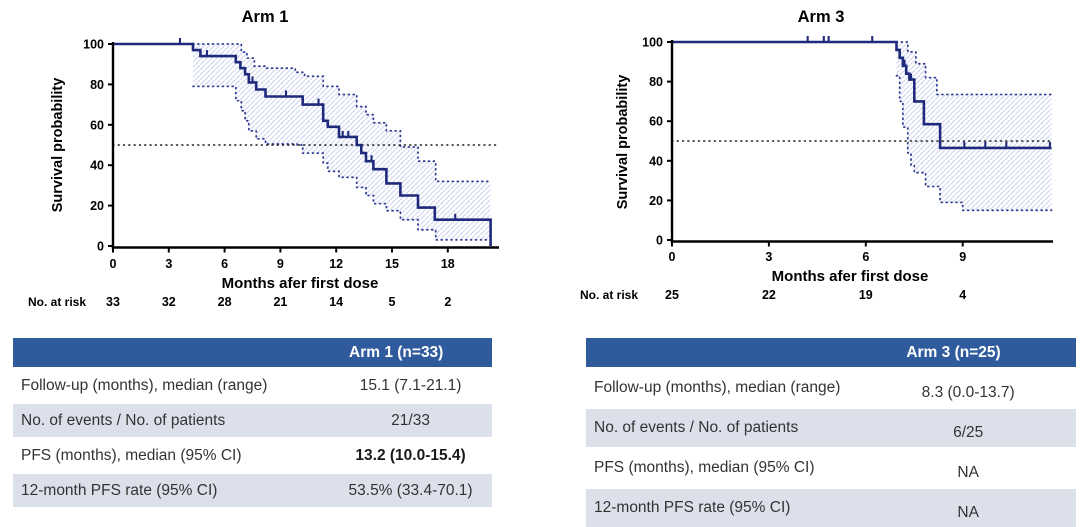 Image resolution: width=1080 pixels, height=527 pixels. Describe the element at coordinates (831, 468) in the screenshot. I see `table-row: PFS (months), median (95% CI) NA` at that location.